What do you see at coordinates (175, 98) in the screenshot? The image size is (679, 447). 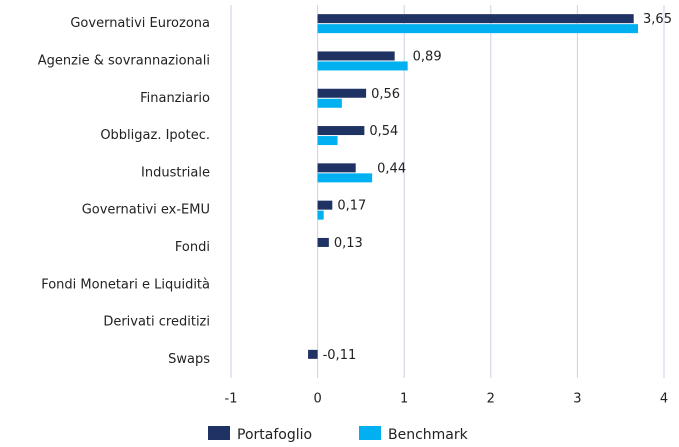 I see `y-tick-label: Finanziario` at bounding box center [175, 98].